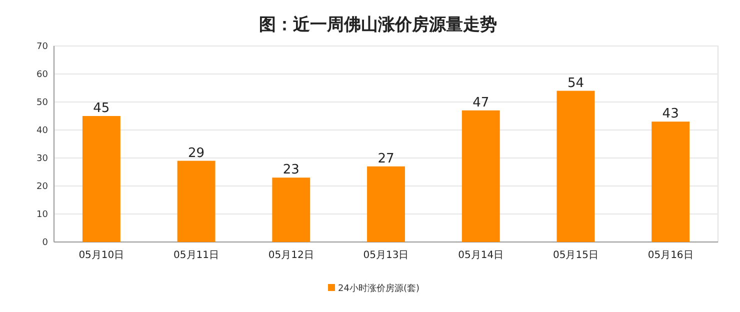 This screenshot has height=312, width=740. Describe the element at coordinates (42, 159) in the screenshot. I see `y-tick-label: 30` at that location.